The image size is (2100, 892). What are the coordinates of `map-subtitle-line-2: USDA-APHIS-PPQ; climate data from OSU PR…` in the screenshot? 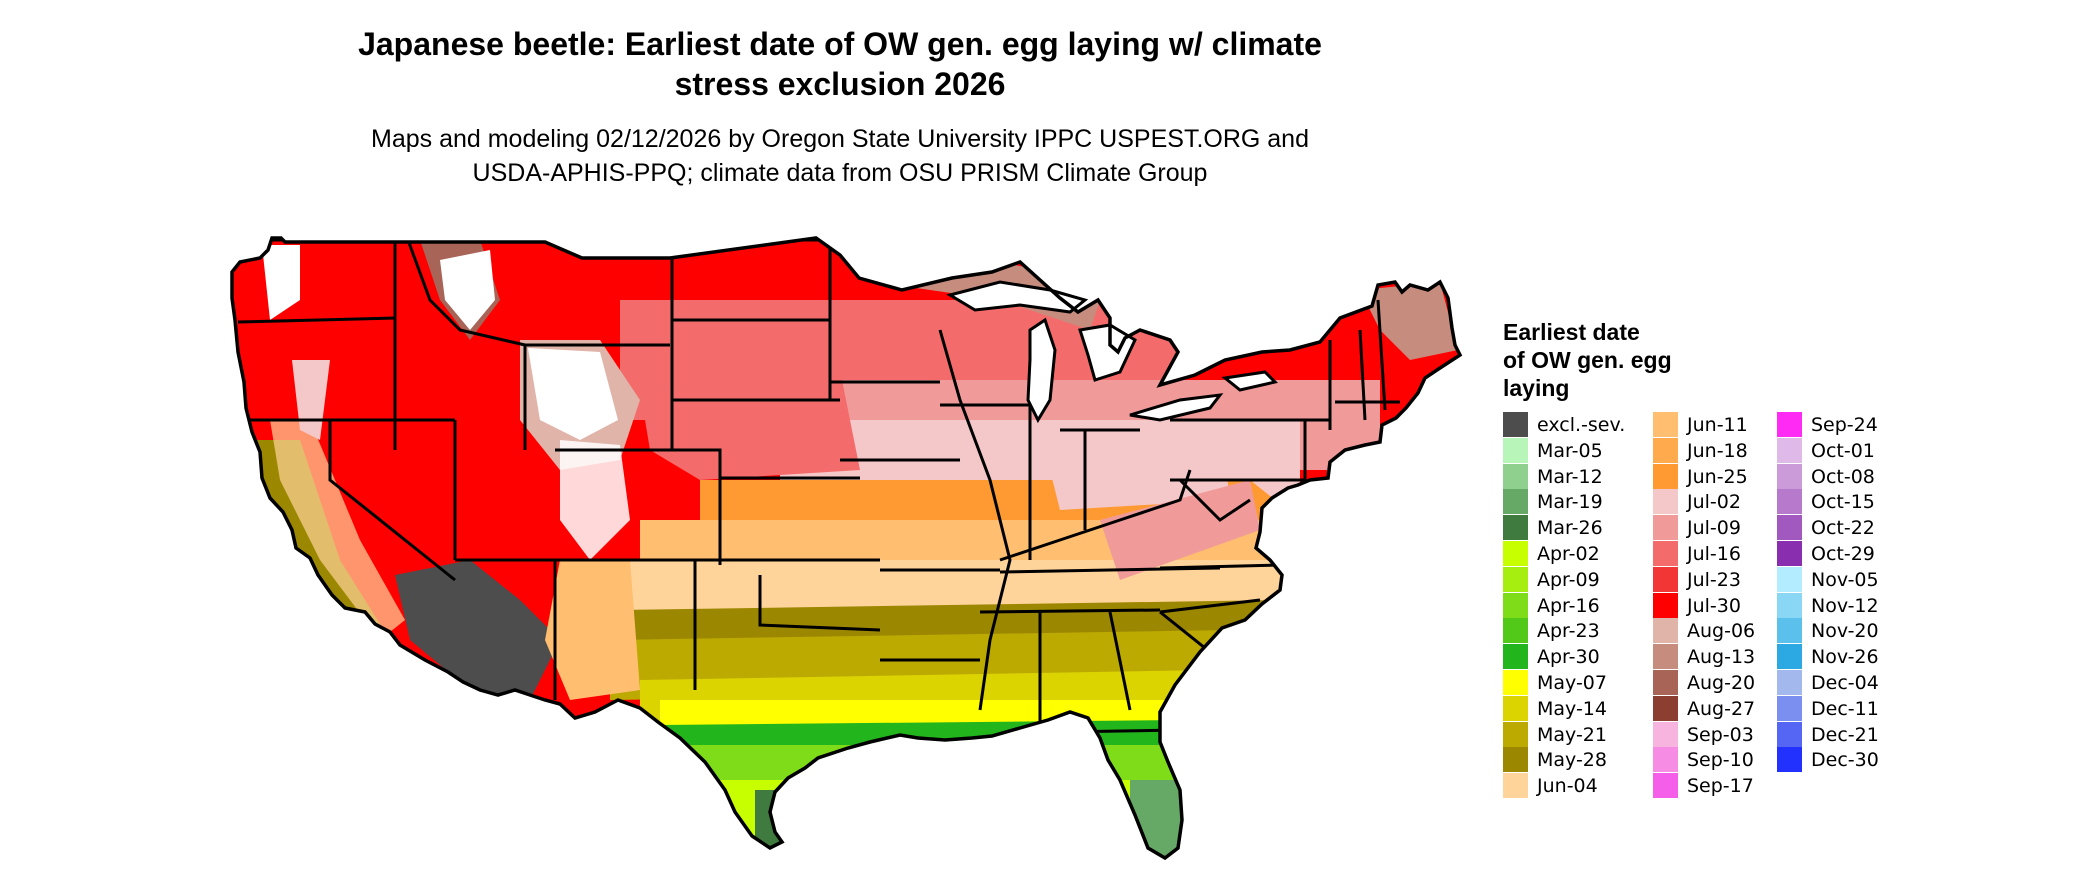 It's located at (840, 173).